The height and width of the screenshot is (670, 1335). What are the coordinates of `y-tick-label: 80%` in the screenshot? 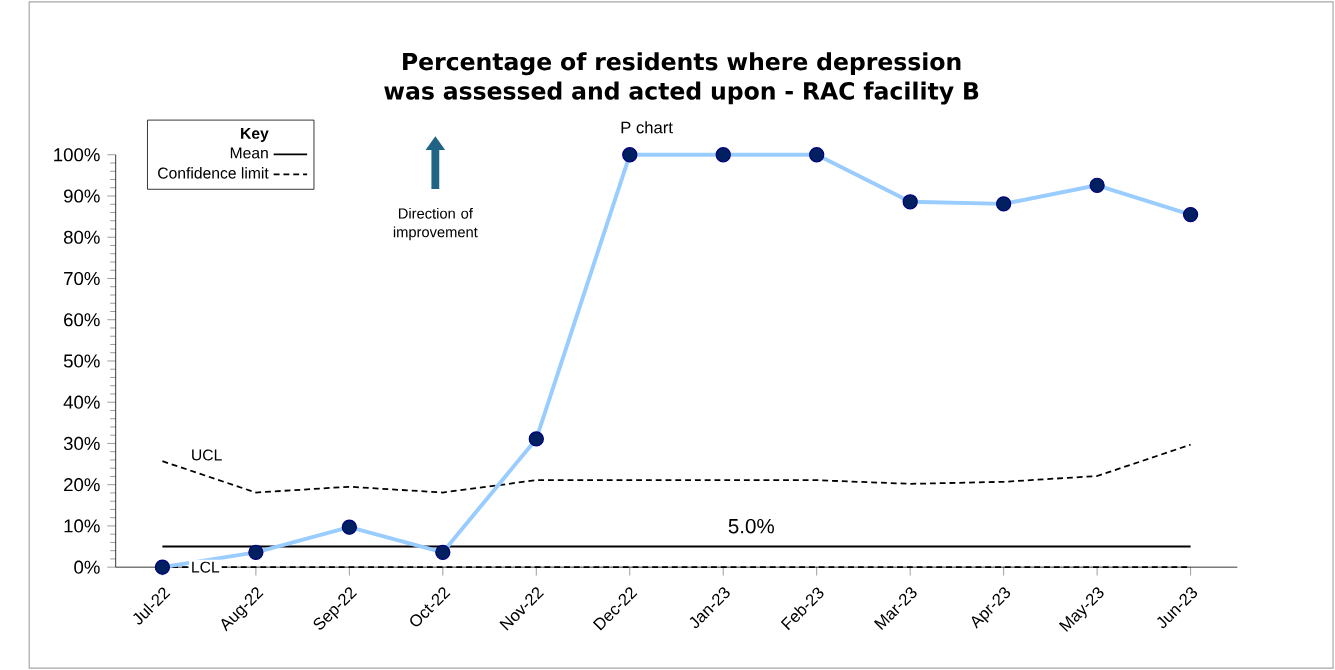 It's located at (81, 237).